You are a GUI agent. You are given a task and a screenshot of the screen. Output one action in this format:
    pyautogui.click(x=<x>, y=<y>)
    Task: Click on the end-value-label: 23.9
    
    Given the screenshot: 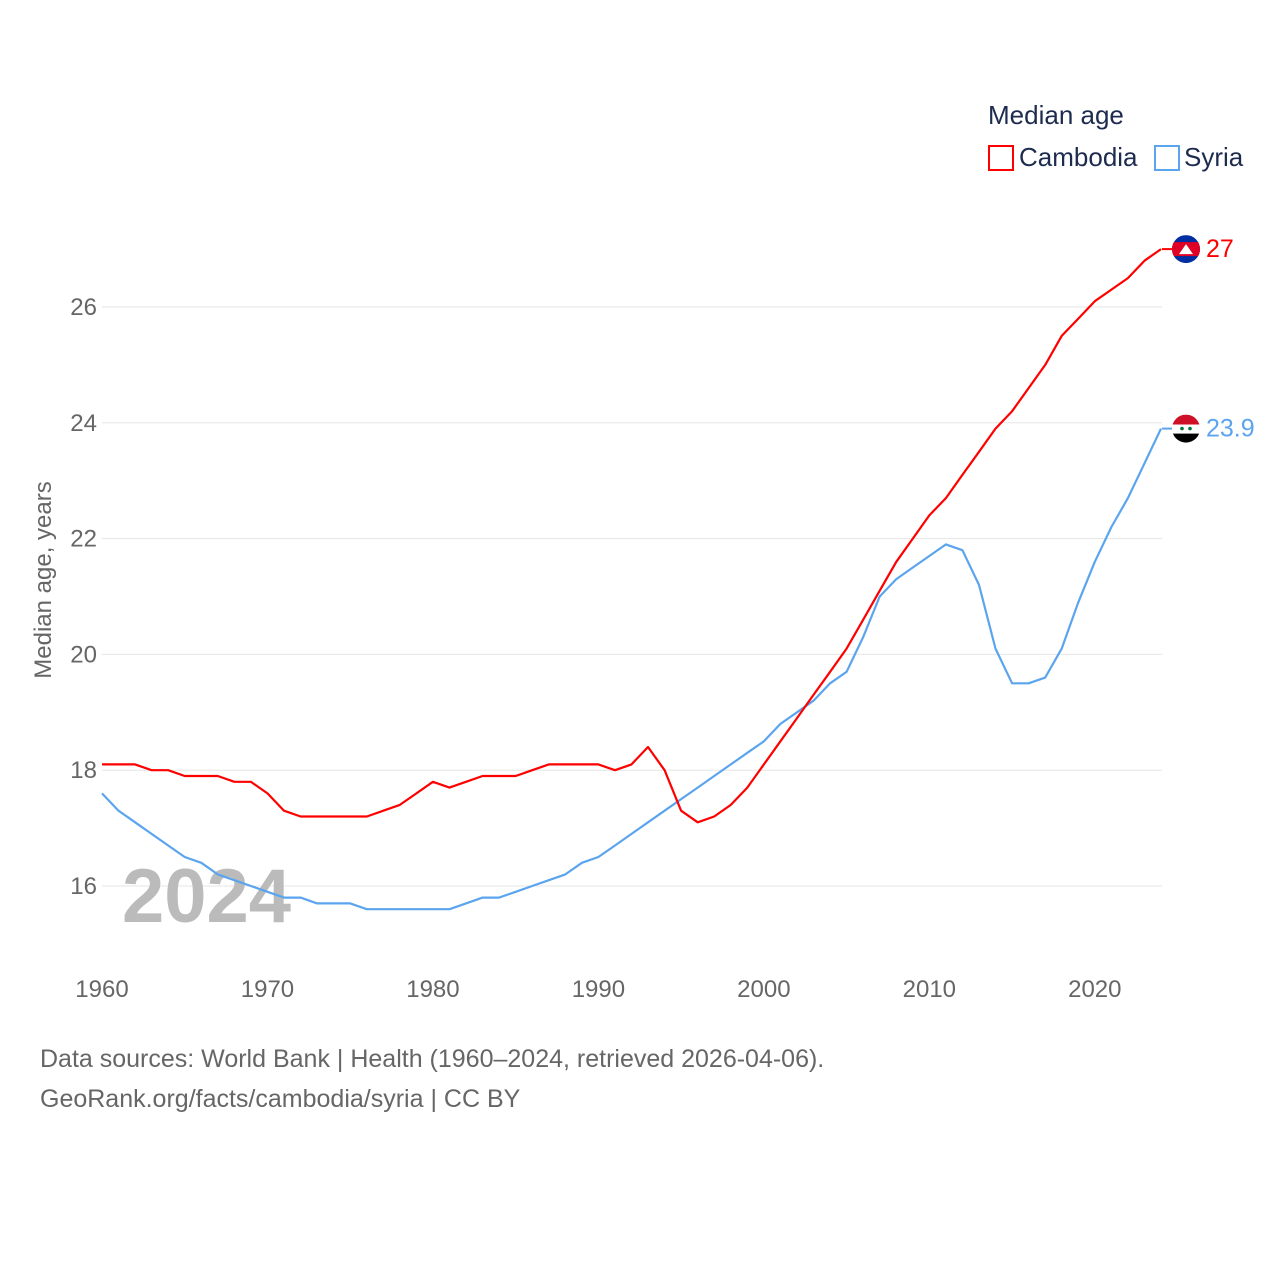 What is the action you would take?
    pyautogui.click(x=1230, y=429)
    